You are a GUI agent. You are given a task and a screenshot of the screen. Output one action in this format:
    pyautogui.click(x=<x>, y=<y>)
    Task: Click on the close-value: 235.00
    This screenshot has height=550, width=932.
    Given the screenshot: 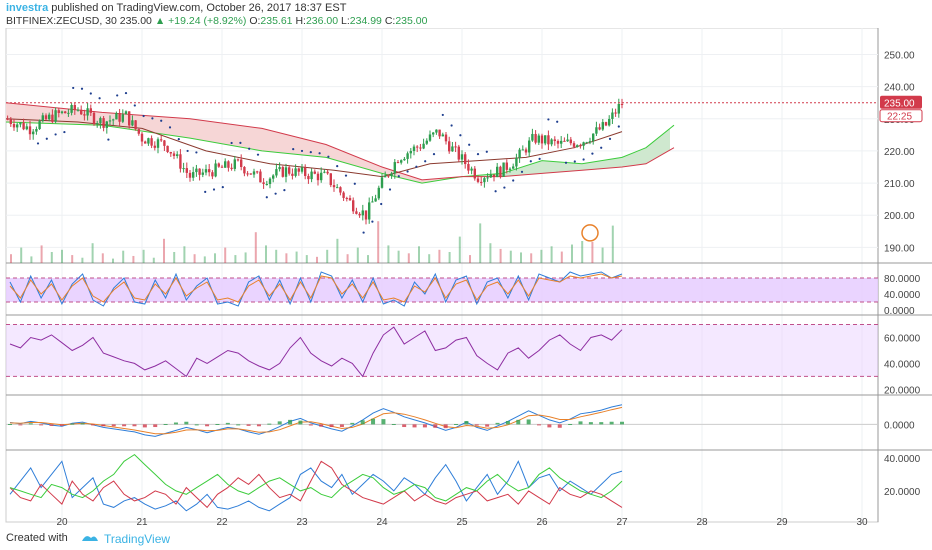 What is the action you would take?
    pyautogui.click(x=411, y=21)
    